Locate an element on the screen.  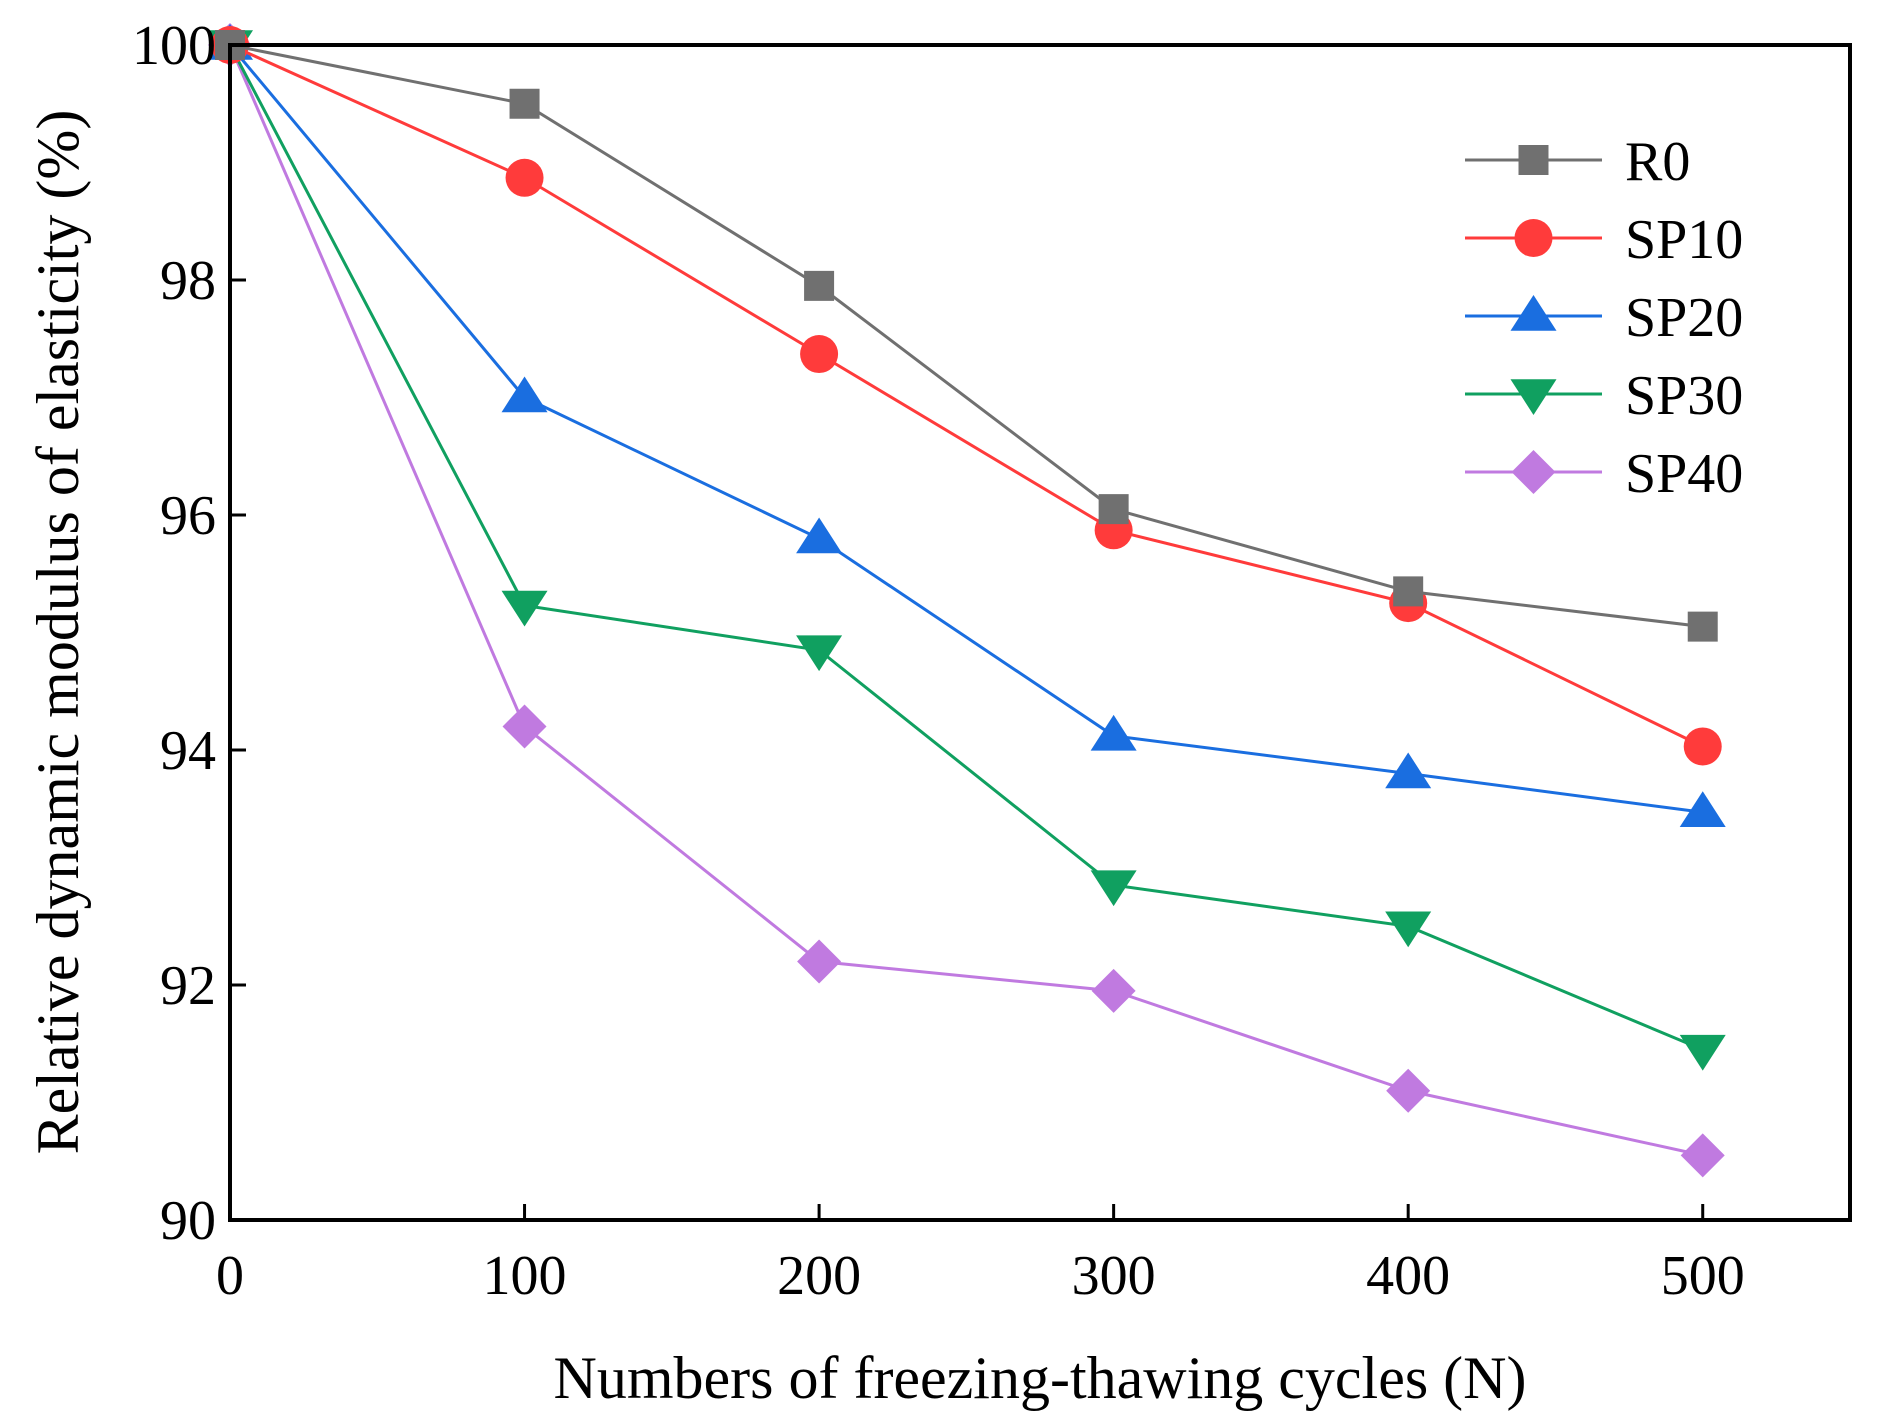
legend-label: SP20 is located at coordinates (1684, 318).